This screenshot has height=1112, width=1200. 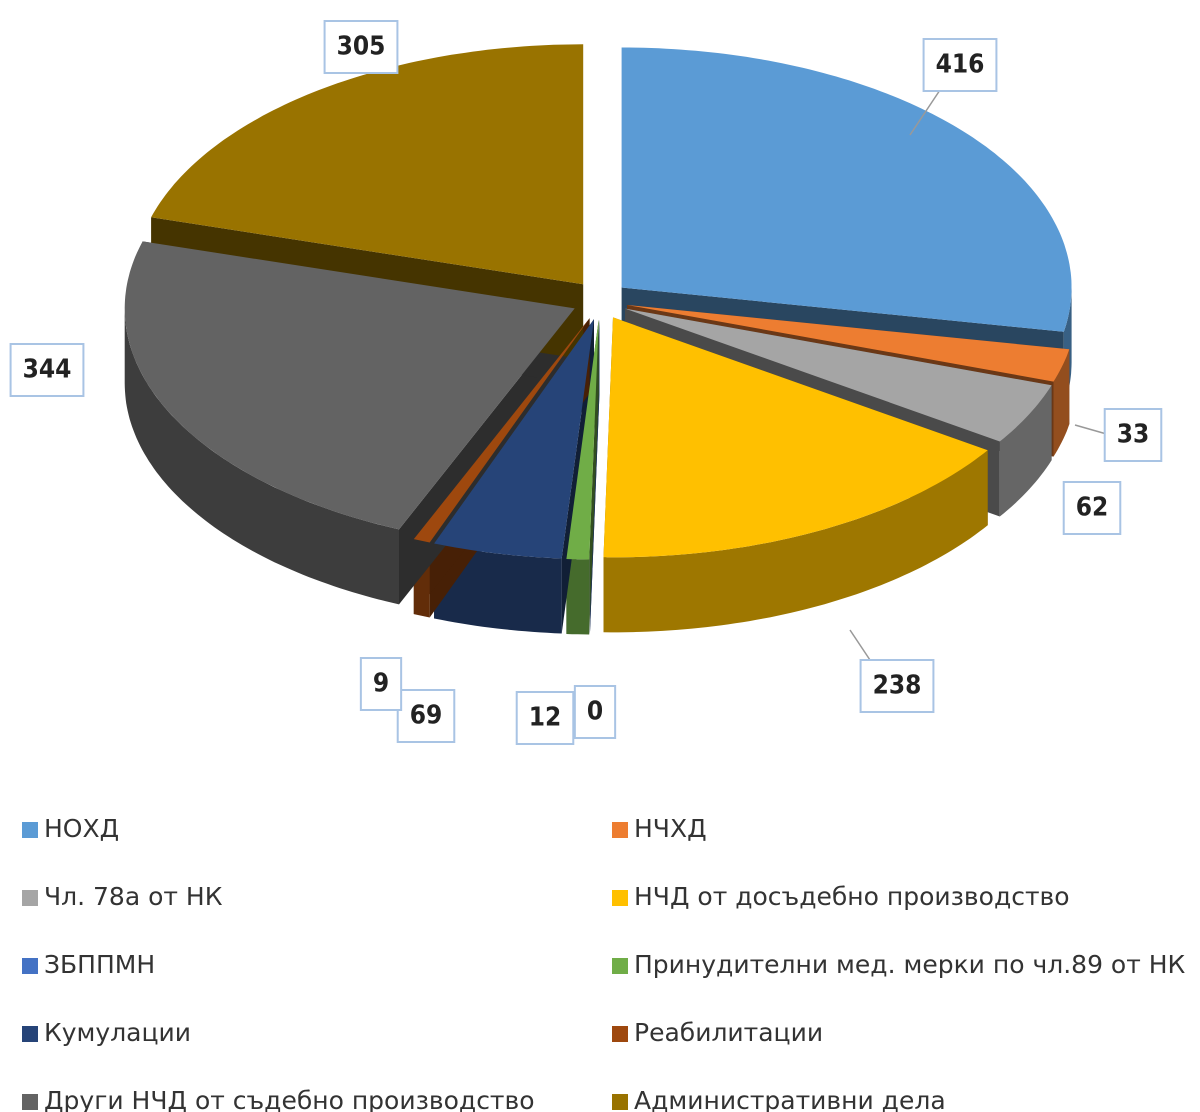 What do you see at coordinates (728, 1032) in the screenshot?
I see `legend-label: Реабилитации` at bounding box center [728, 1032].